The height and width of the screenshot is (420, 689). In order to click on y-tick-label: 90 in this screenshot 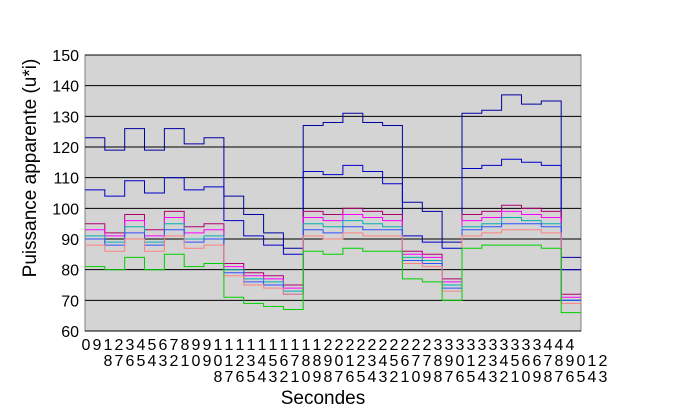, I will do `click(70, 240)`.